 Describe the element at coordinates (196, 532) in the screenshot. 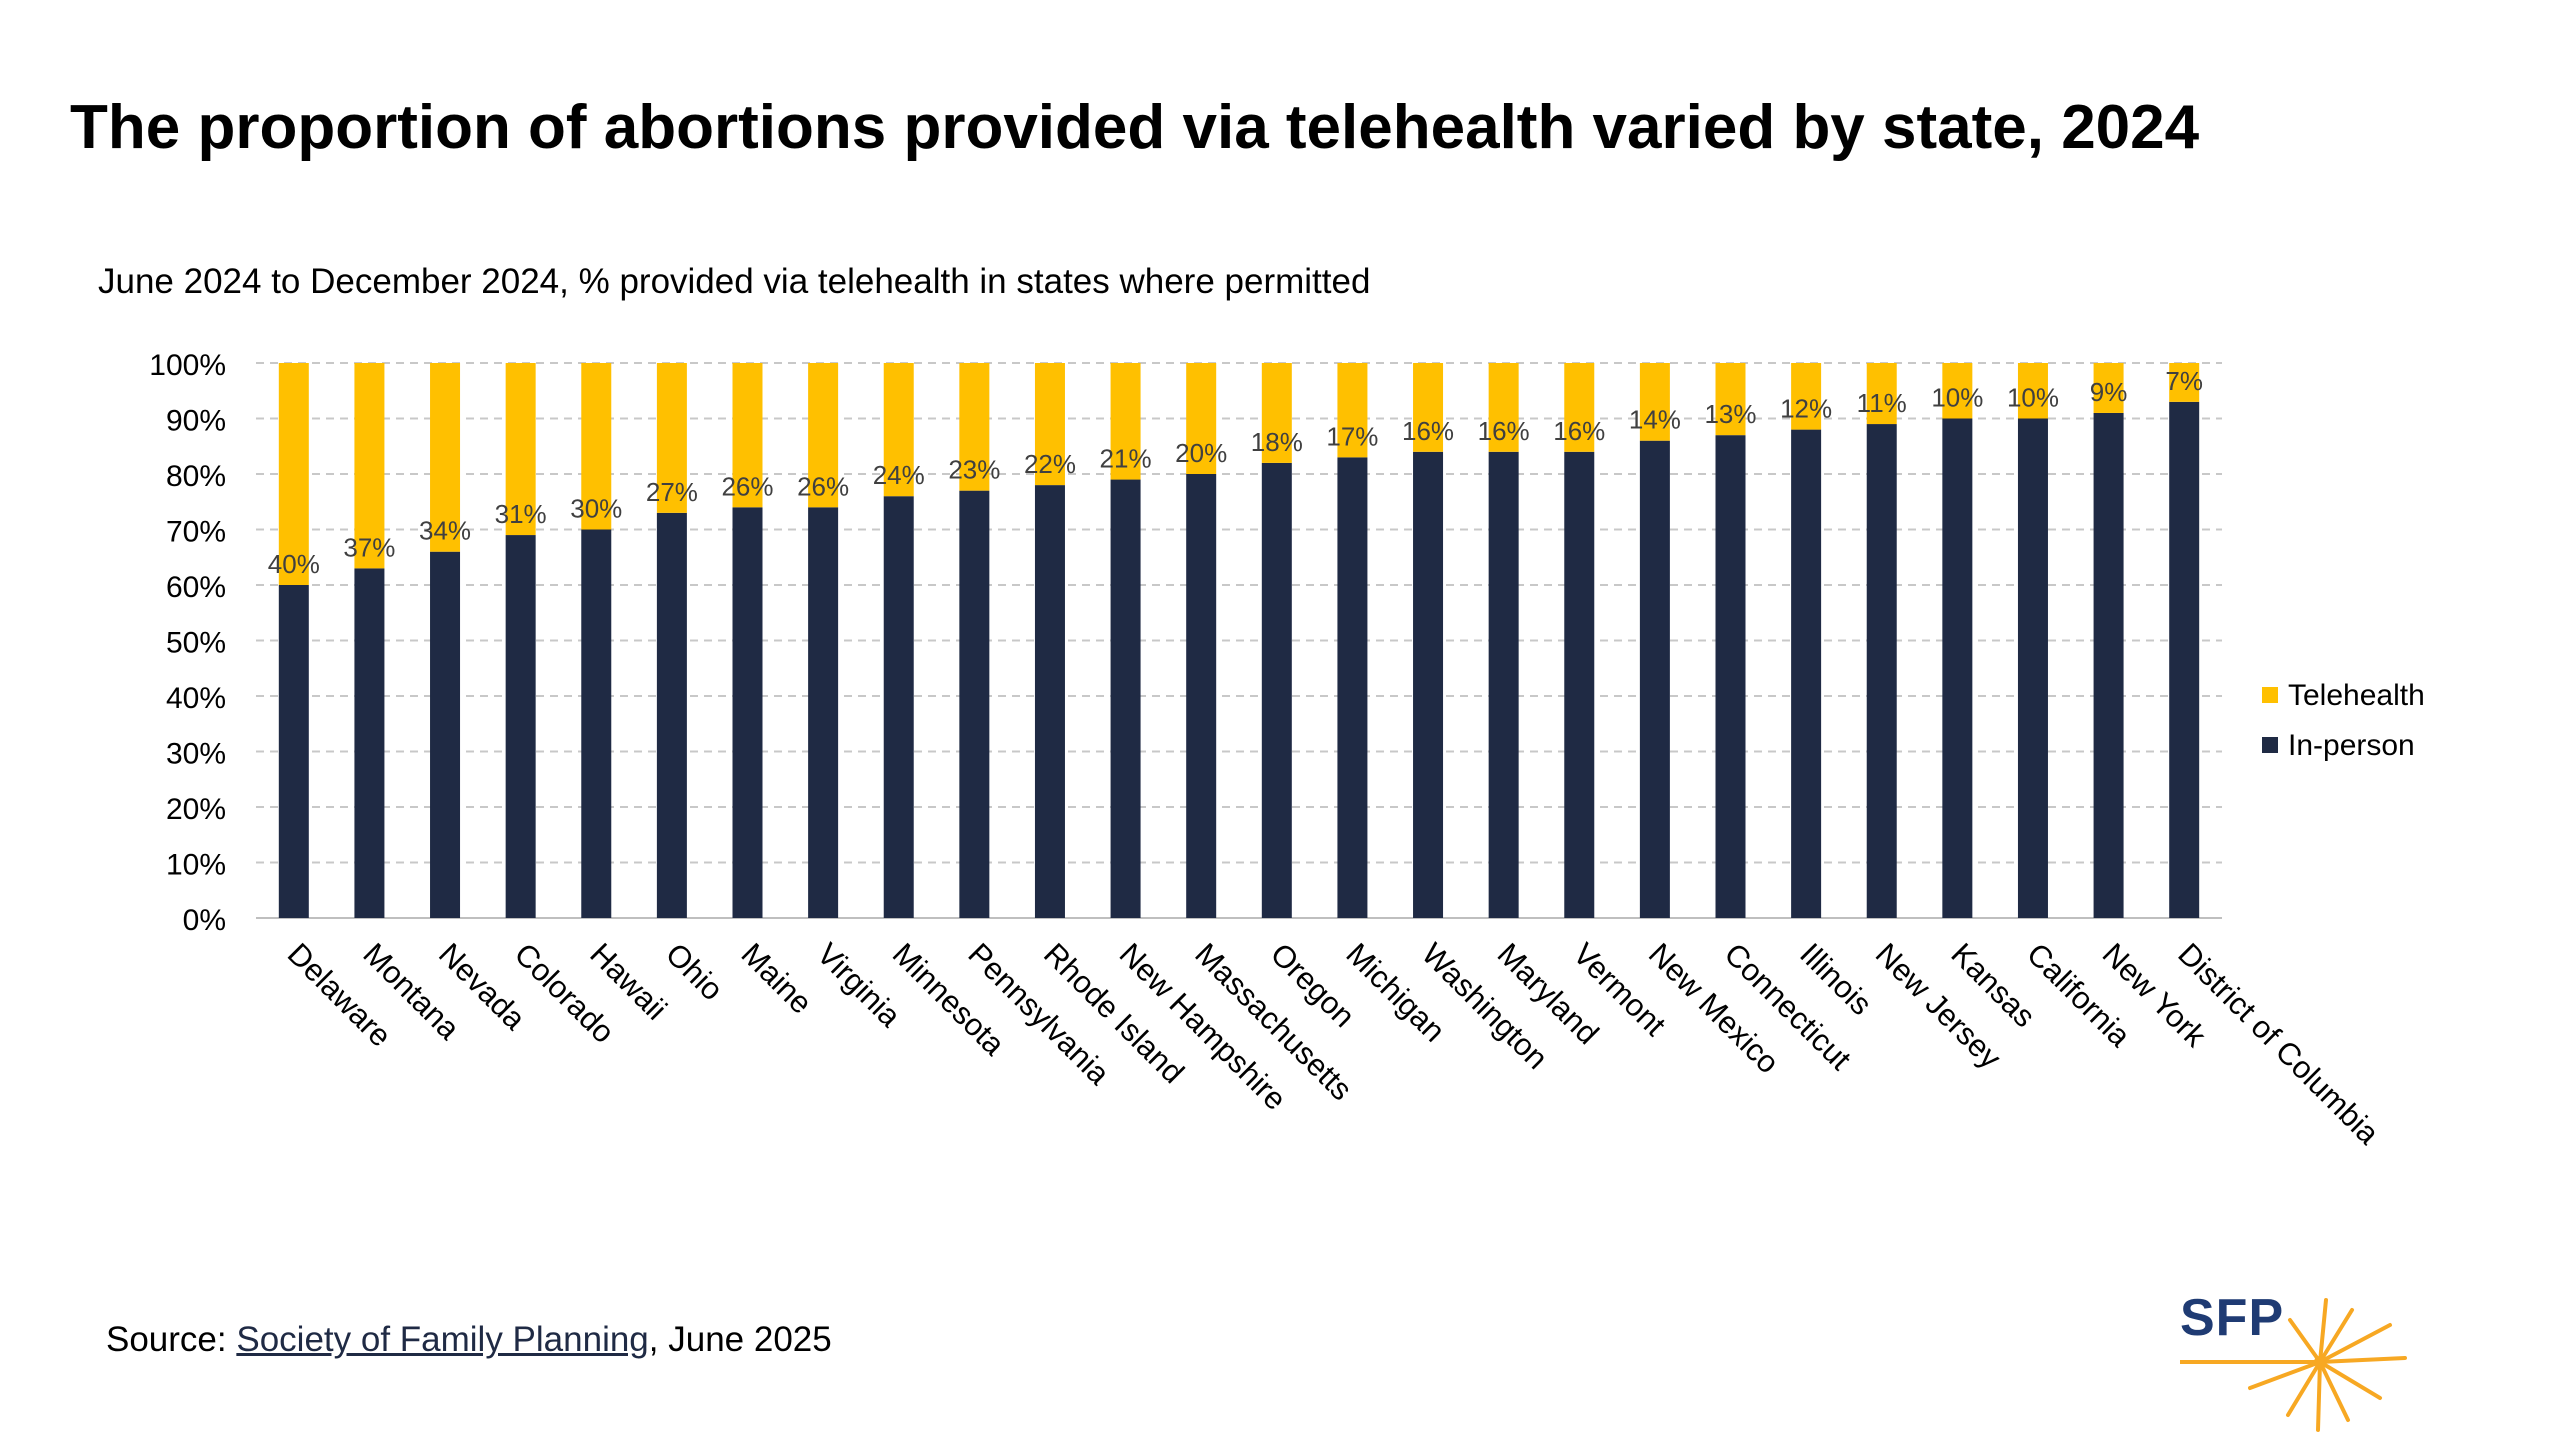

I see `y-tick-label: 70%` at that location.